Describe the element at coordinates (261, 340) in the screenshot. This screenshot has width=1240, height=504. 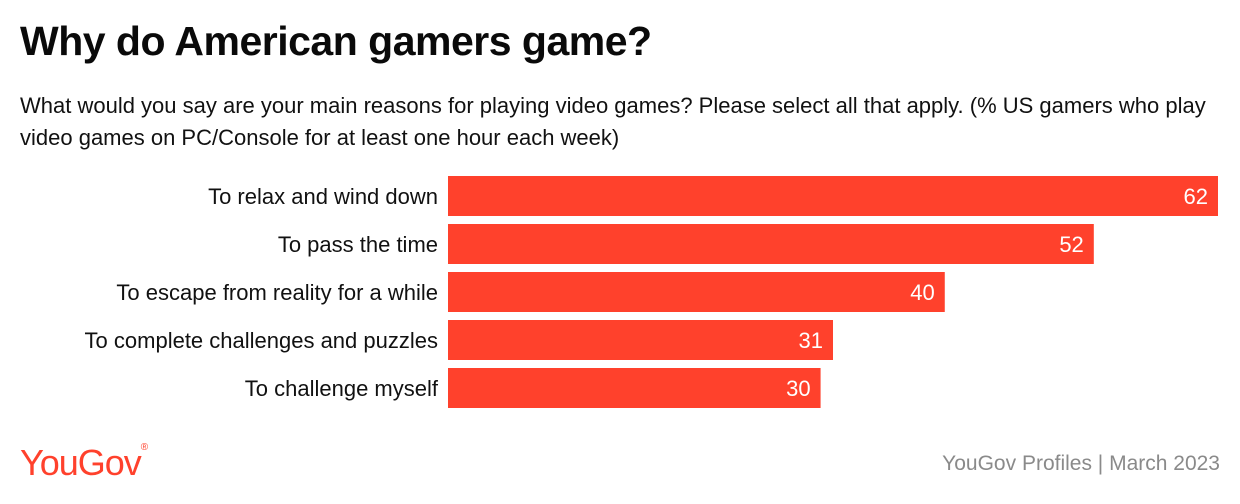
I see `category-label: To complete challenges and puzzles` at that location.